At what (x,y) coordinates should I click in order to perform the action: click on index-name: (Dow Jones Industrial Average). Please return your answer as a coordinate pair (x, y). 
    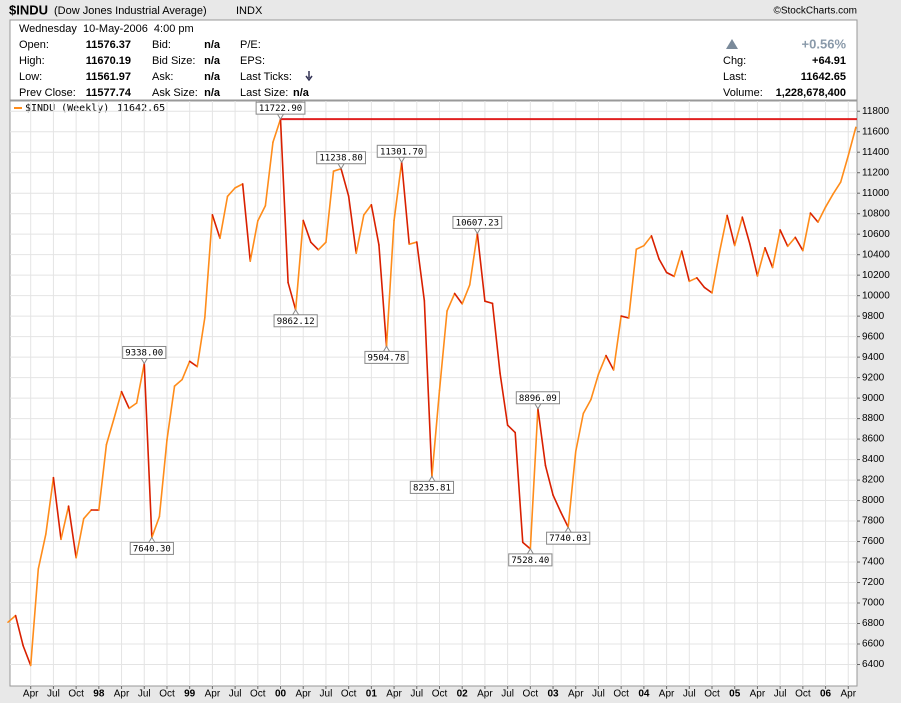
    Looking at the image, I should click on (130, 11).